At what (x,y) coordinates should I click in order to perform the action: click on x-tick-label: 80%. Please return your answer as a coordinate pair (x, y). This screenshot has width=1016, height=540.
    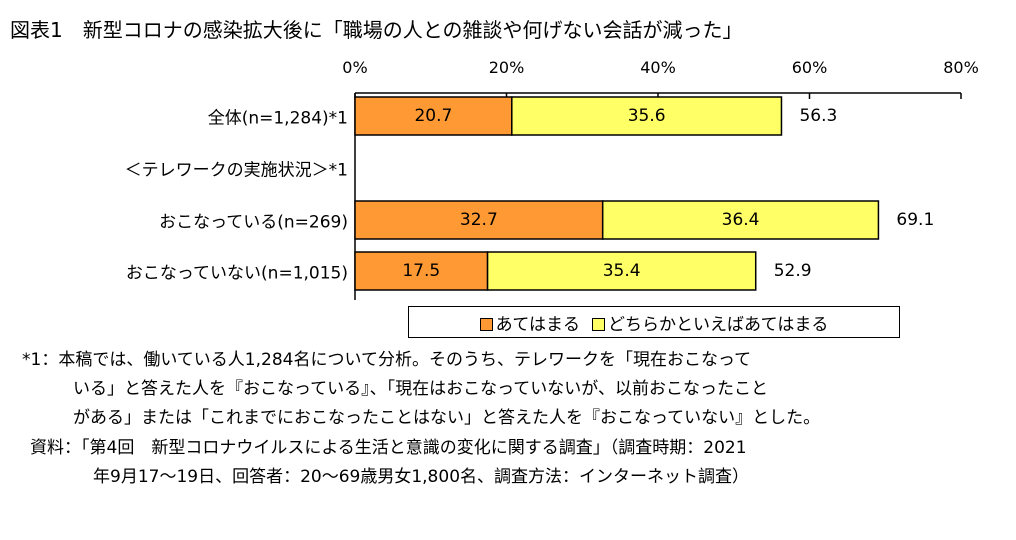
    Looking at the image, I should click on (961, 67).